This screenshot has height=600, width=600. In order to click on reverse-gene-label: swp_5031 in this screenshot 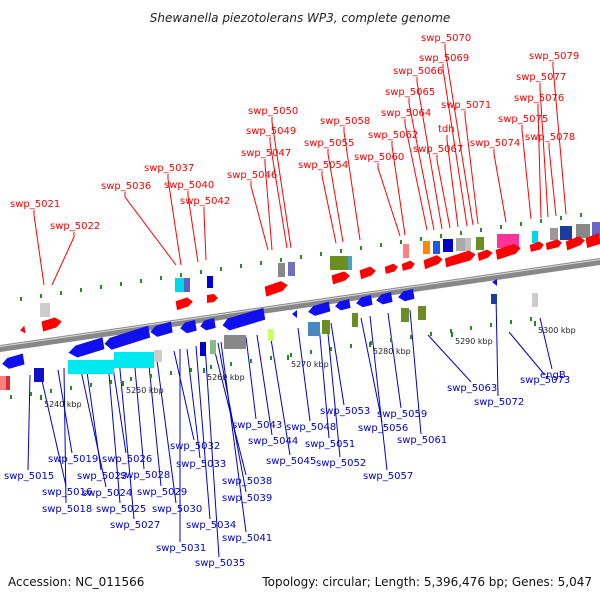, I will do `click(181, 548)`.